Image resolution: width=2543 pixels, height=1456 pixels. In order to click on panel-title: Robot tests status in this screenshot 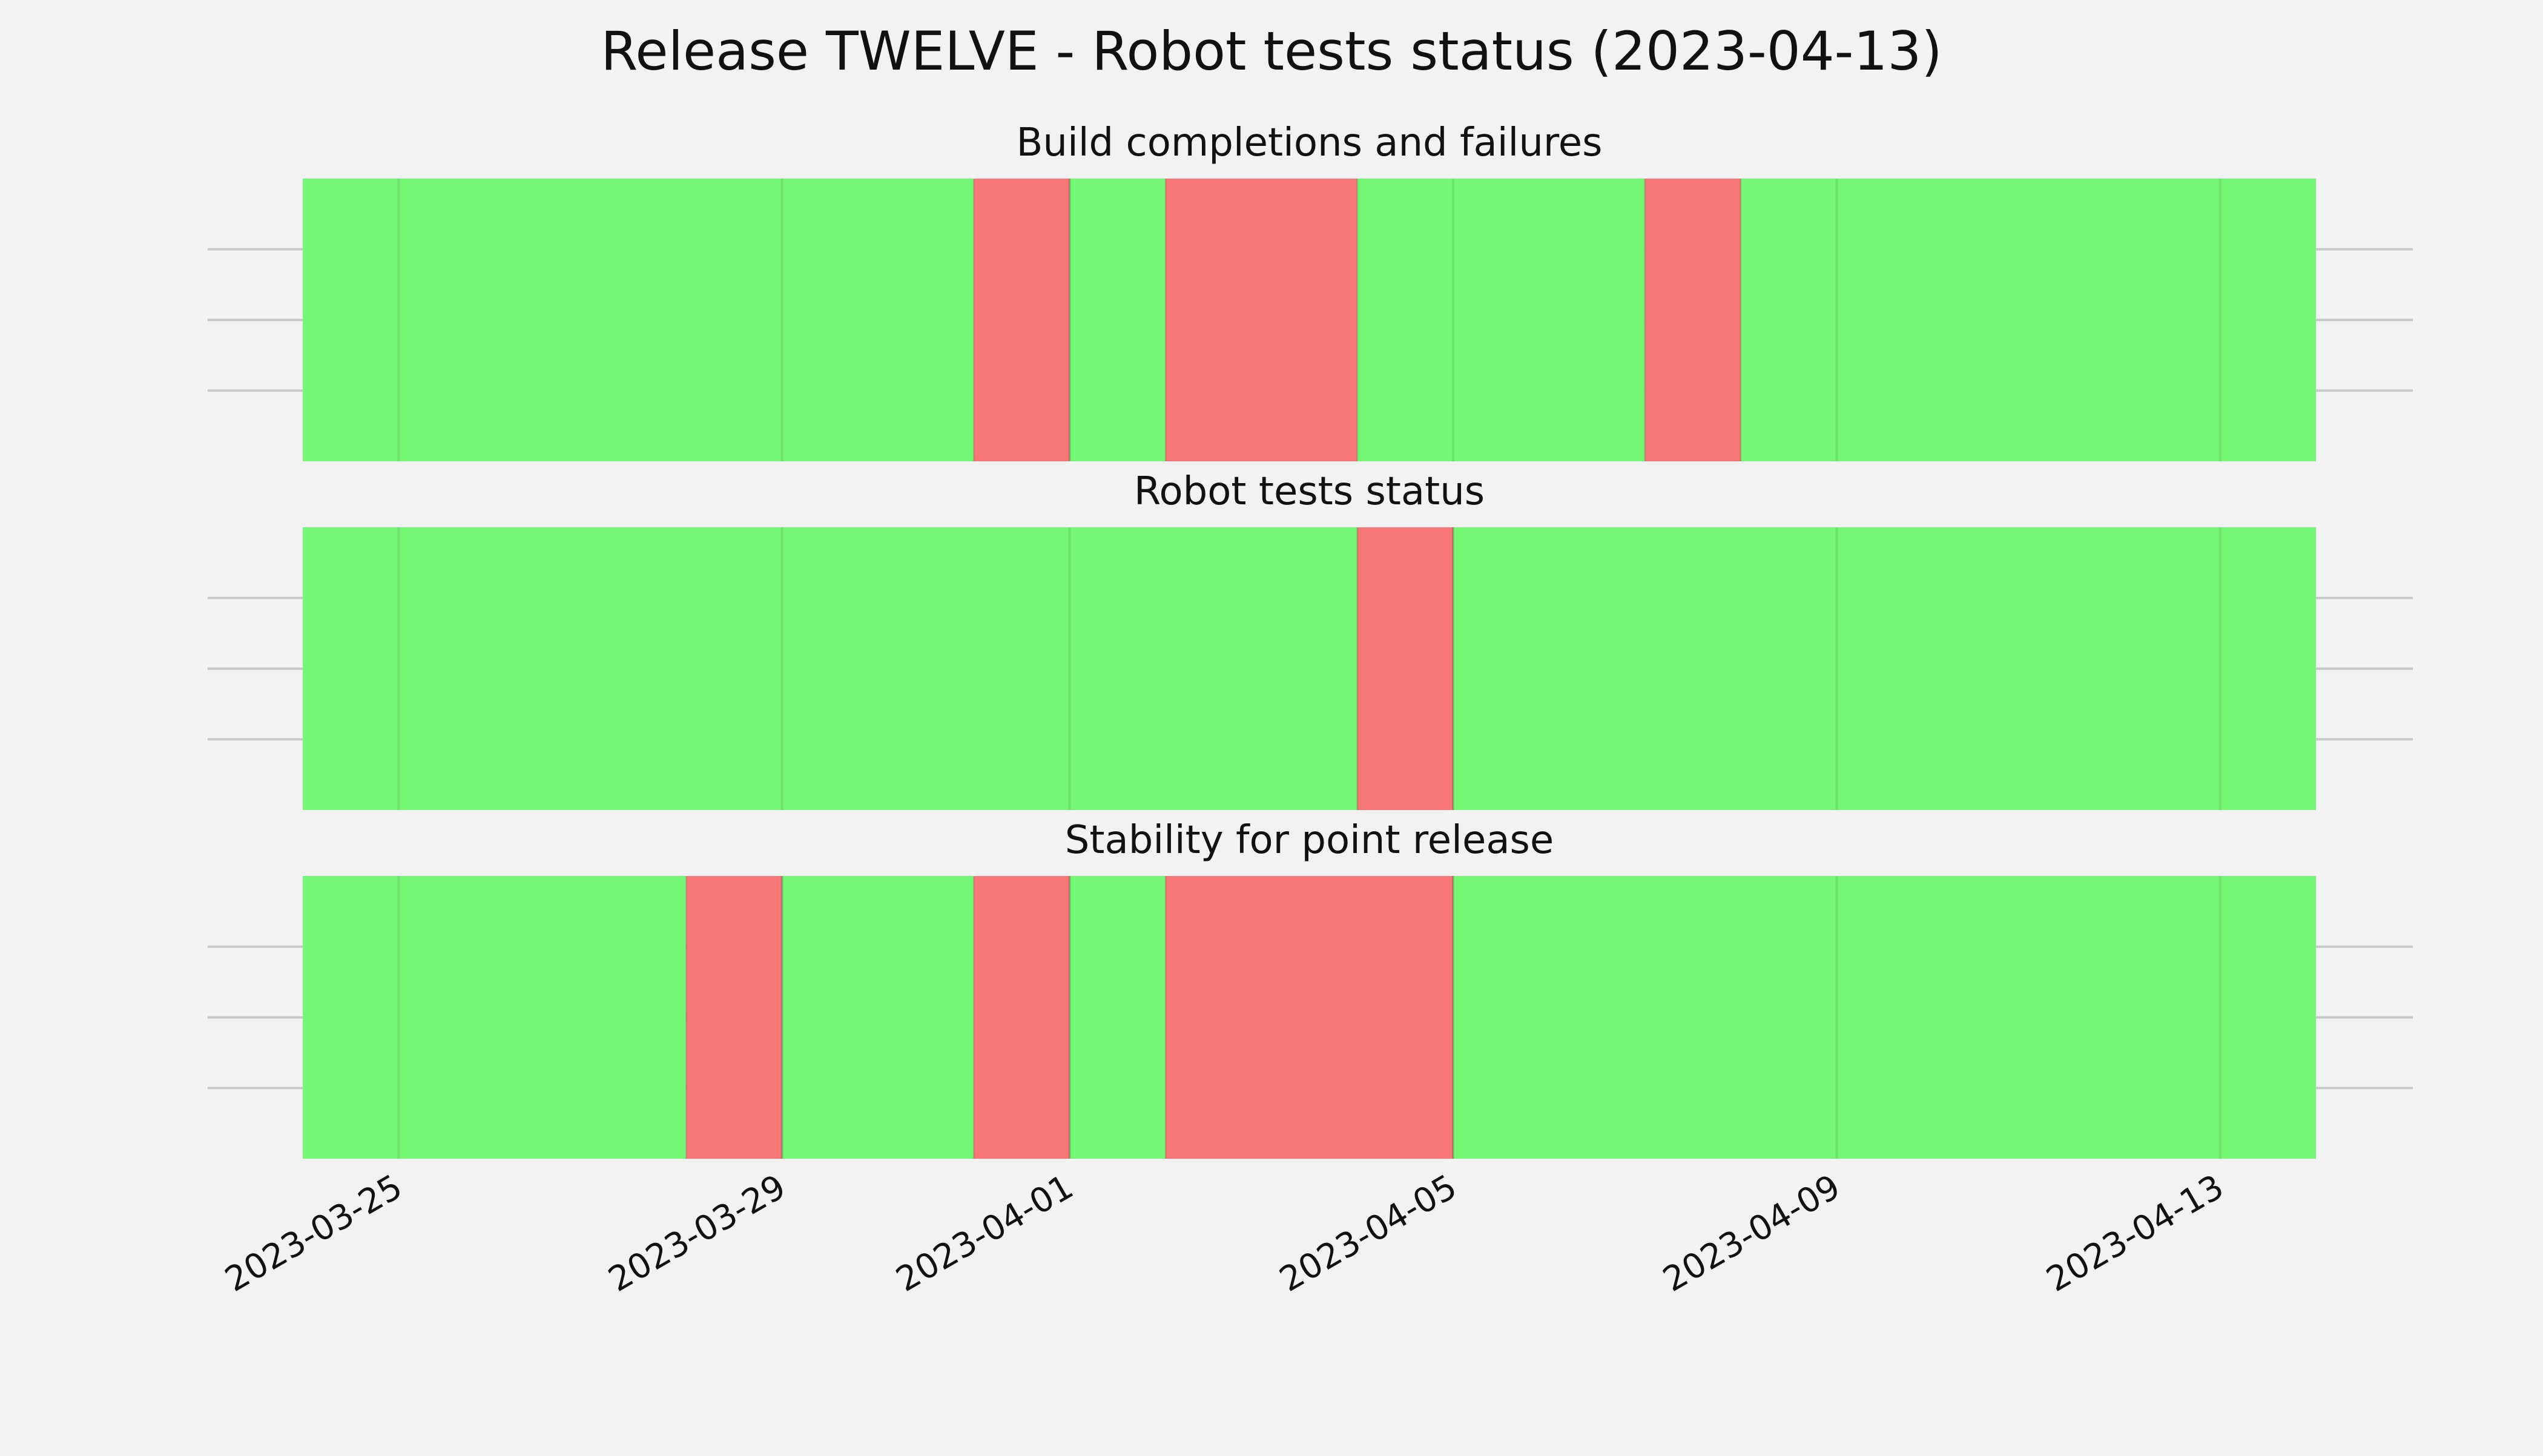, I will do `click(1309, 491)`.